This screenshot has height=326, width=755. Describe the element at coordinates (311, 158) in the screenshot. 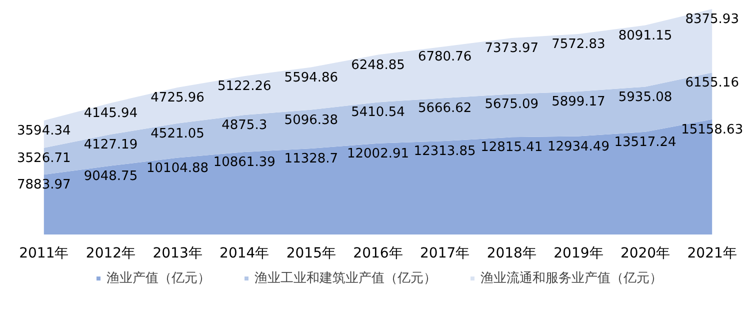

I see `data-label: 11328.7` at that location.